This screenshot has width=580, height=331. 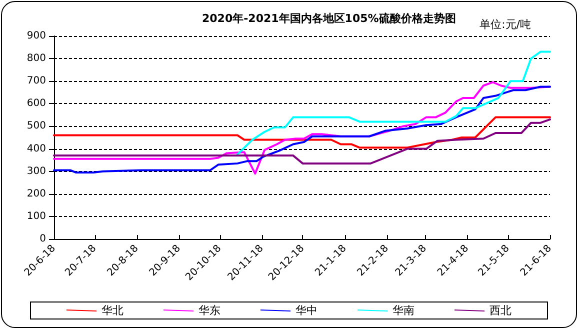 What do you see at coordinates (36, 81) in the screenshot?
I see `y-tick-label: 700` at bounding box center [36, 81].